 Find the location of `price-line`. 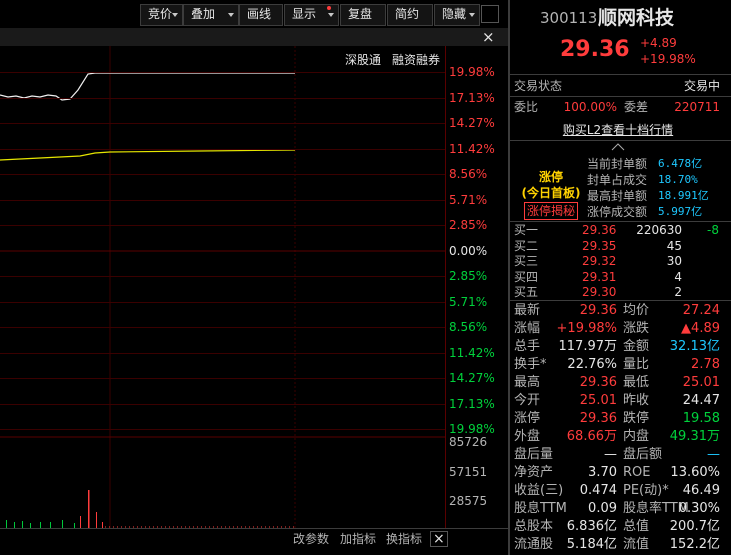

price-line is located at coordinates (147, 86).